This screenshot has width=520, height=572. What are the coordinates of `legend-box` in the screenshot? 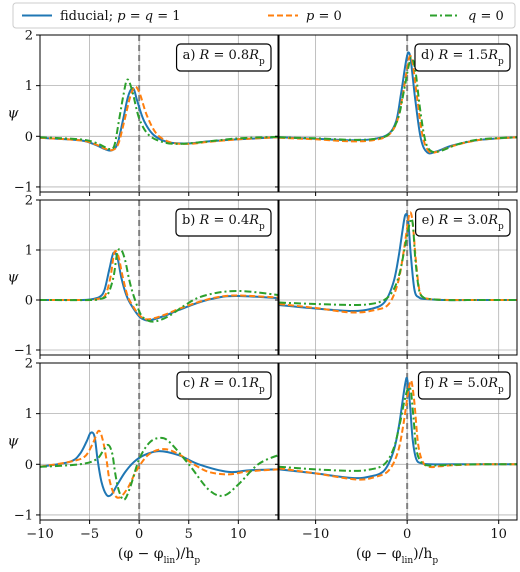 It's located at (264, 15).